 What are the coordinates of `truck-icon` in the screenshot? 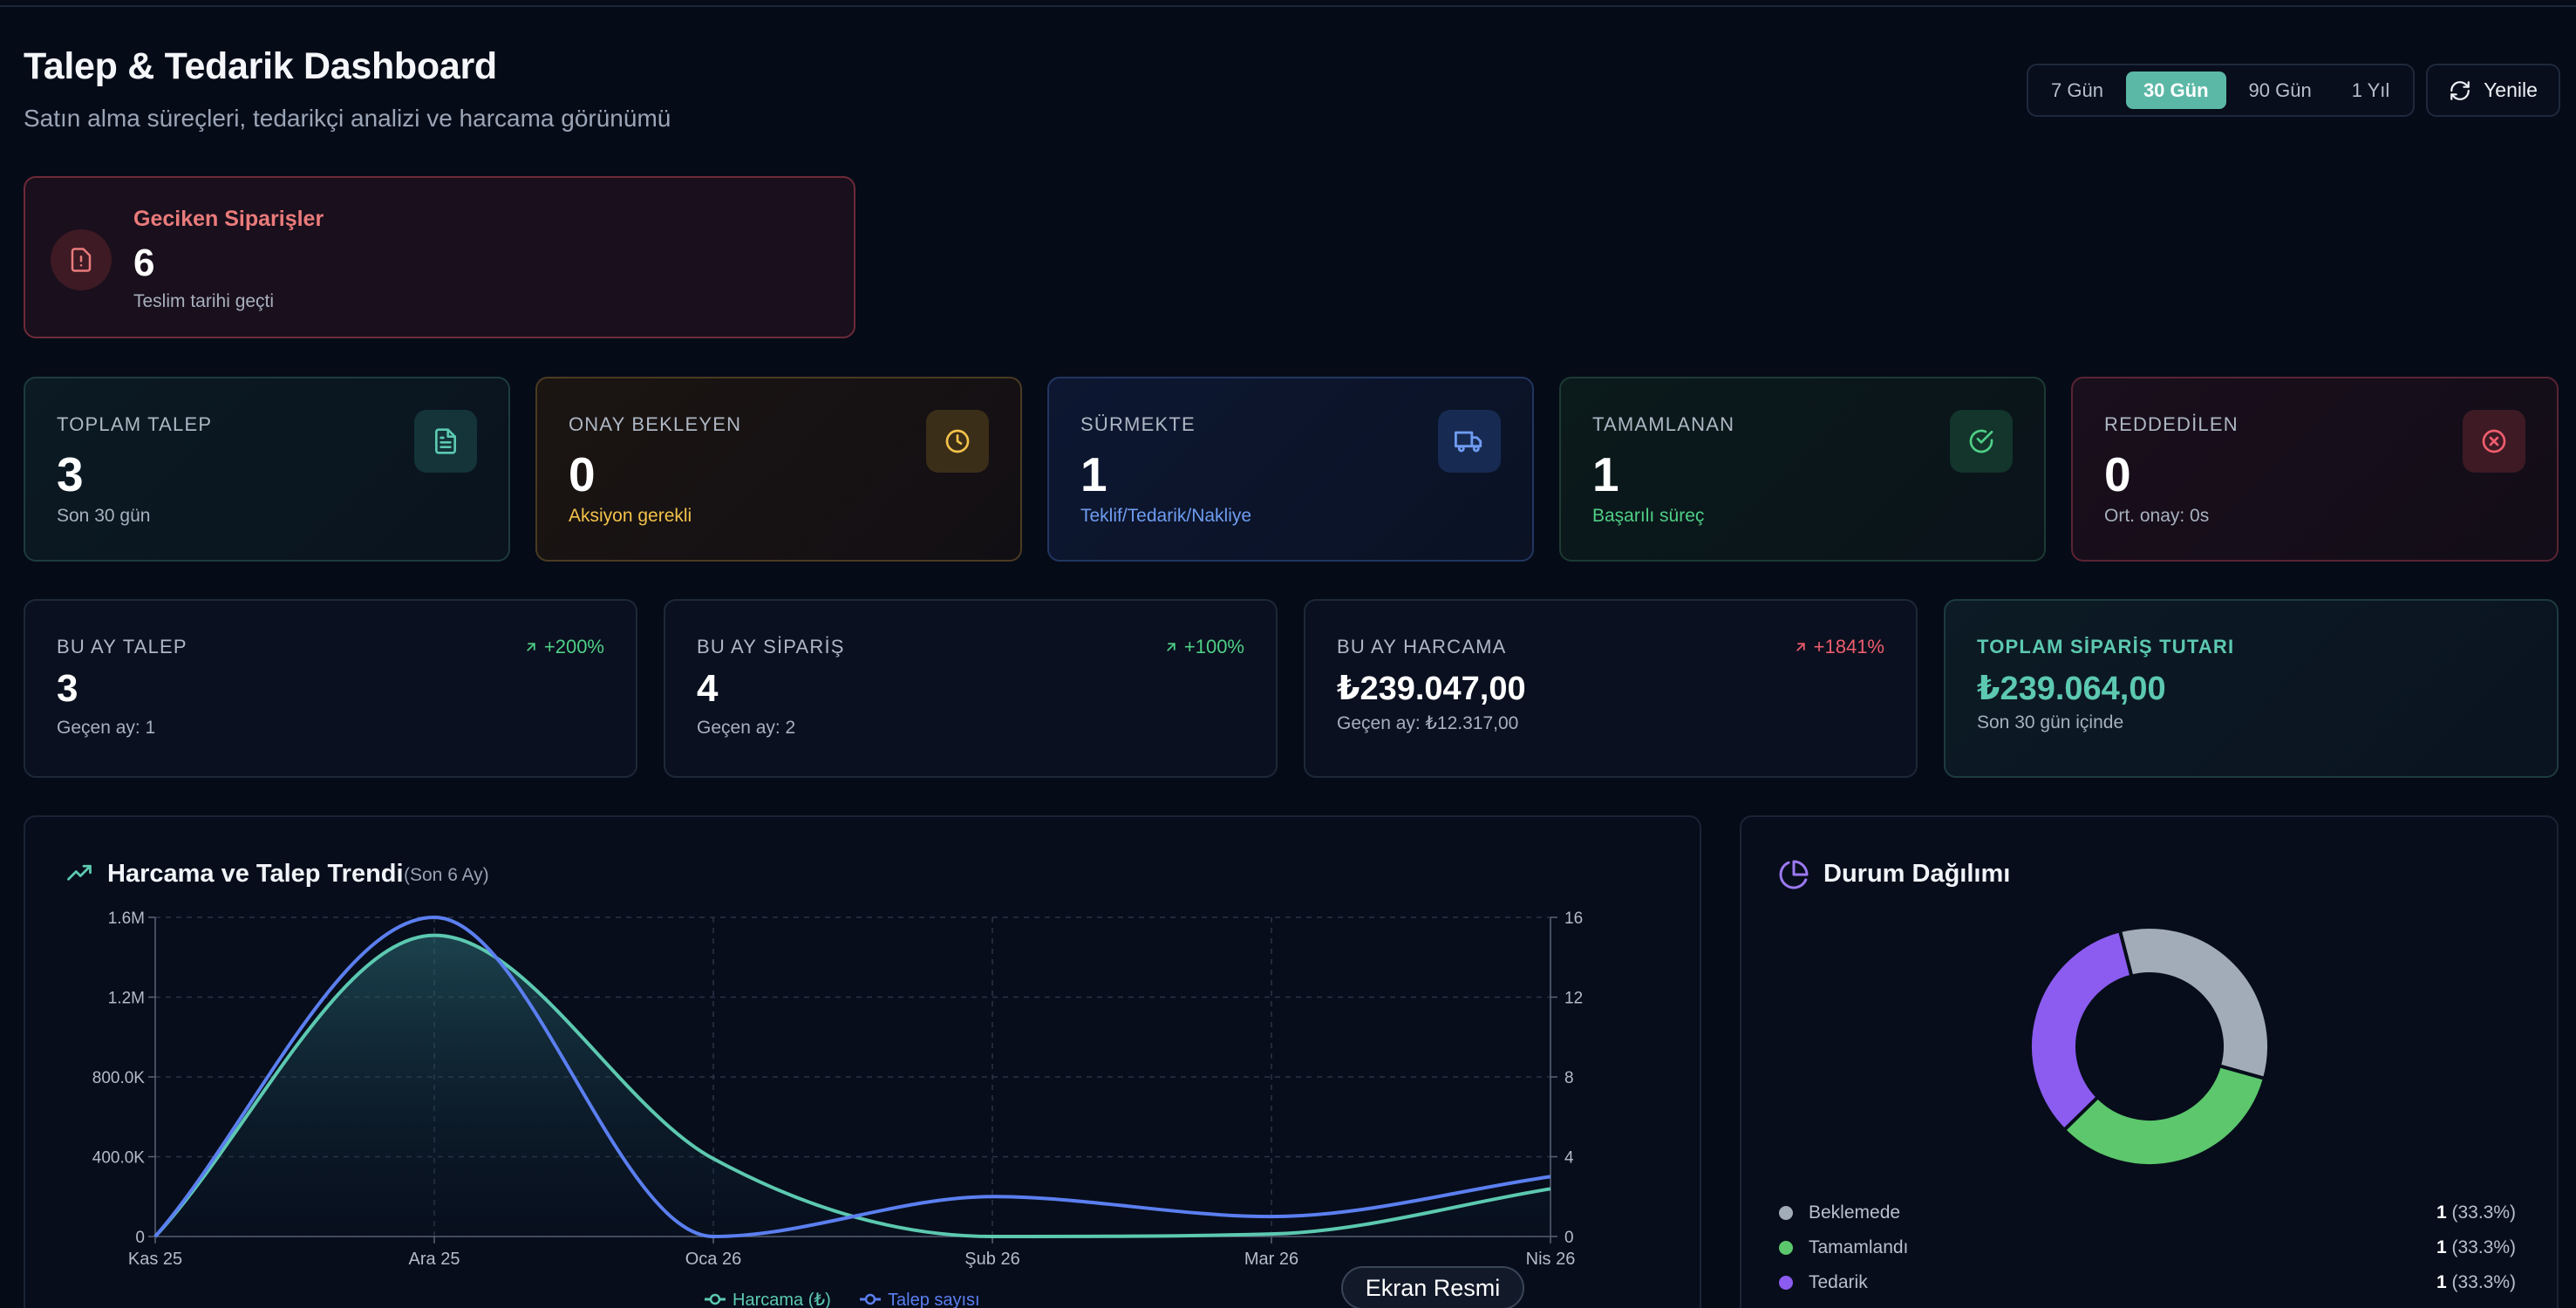 It's located at (1469, 442).